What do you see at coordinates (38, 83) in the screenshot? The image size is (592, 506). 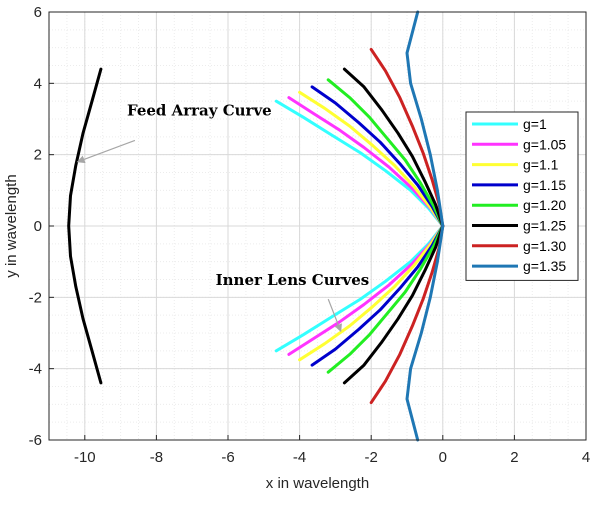 I see `y-tick-label: 4` at bounding box center [38, 83].